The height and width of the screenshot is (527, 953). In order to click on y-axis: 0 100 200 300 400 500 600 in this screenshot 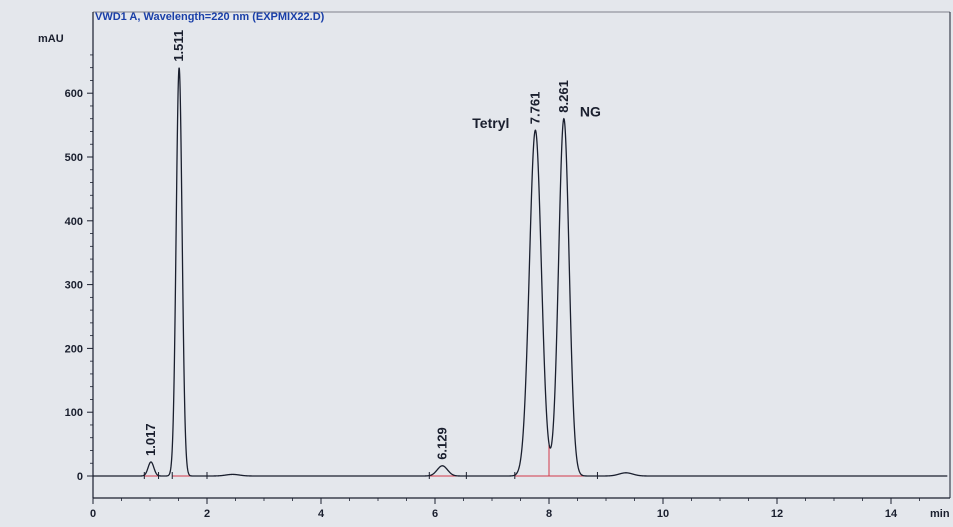, I will do `click(79, 268)`.